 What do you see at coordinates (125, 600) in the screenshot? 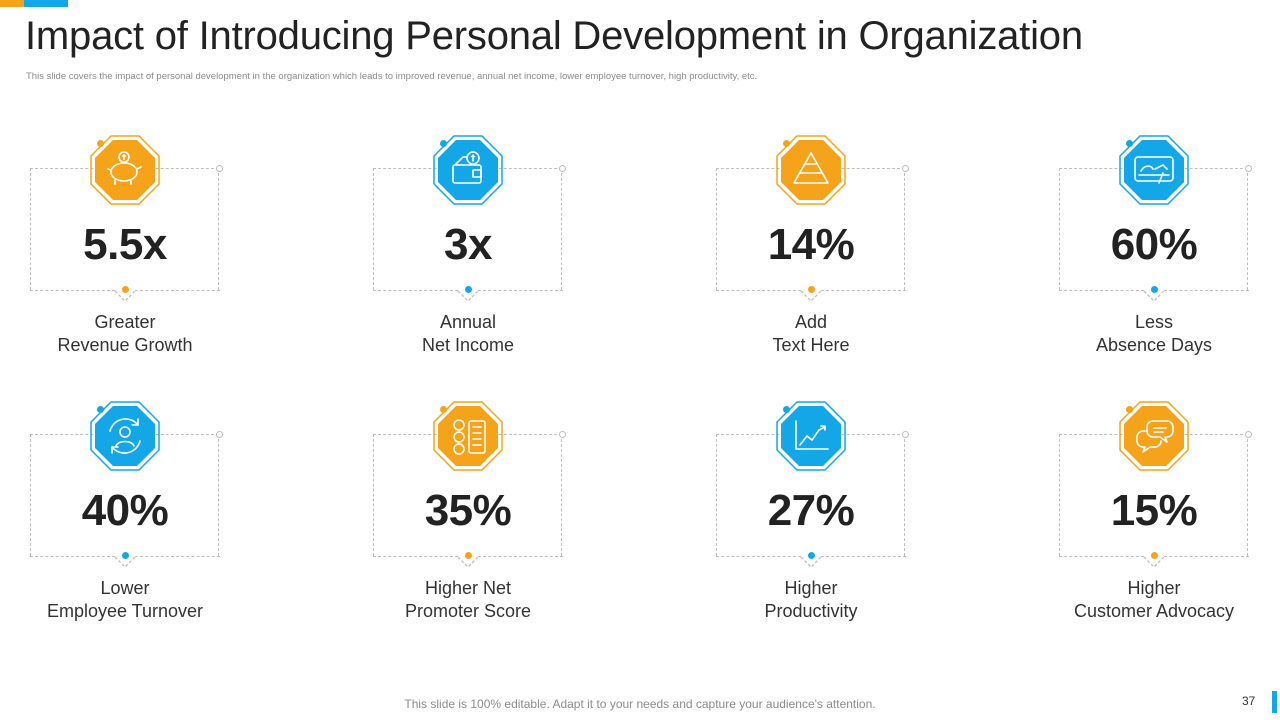
I see `metric-label: Lower Employee Turnover` at bounding box center [125, 600].